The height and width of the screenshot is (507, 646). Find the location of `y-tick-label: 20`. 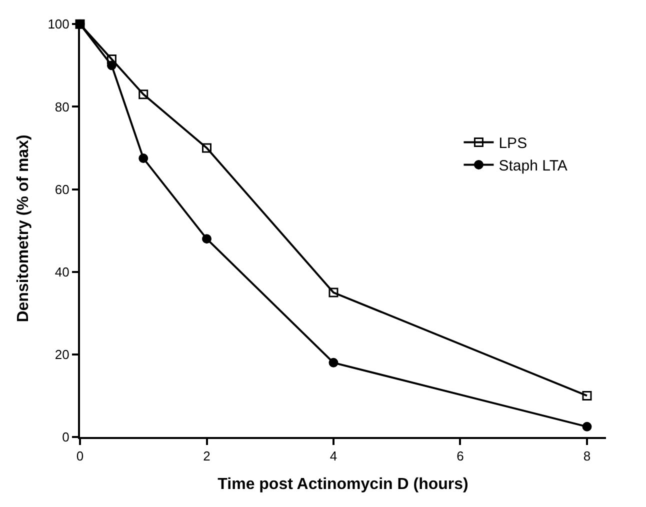

y-tick-label: 20 is located at coordinates (62, 354).